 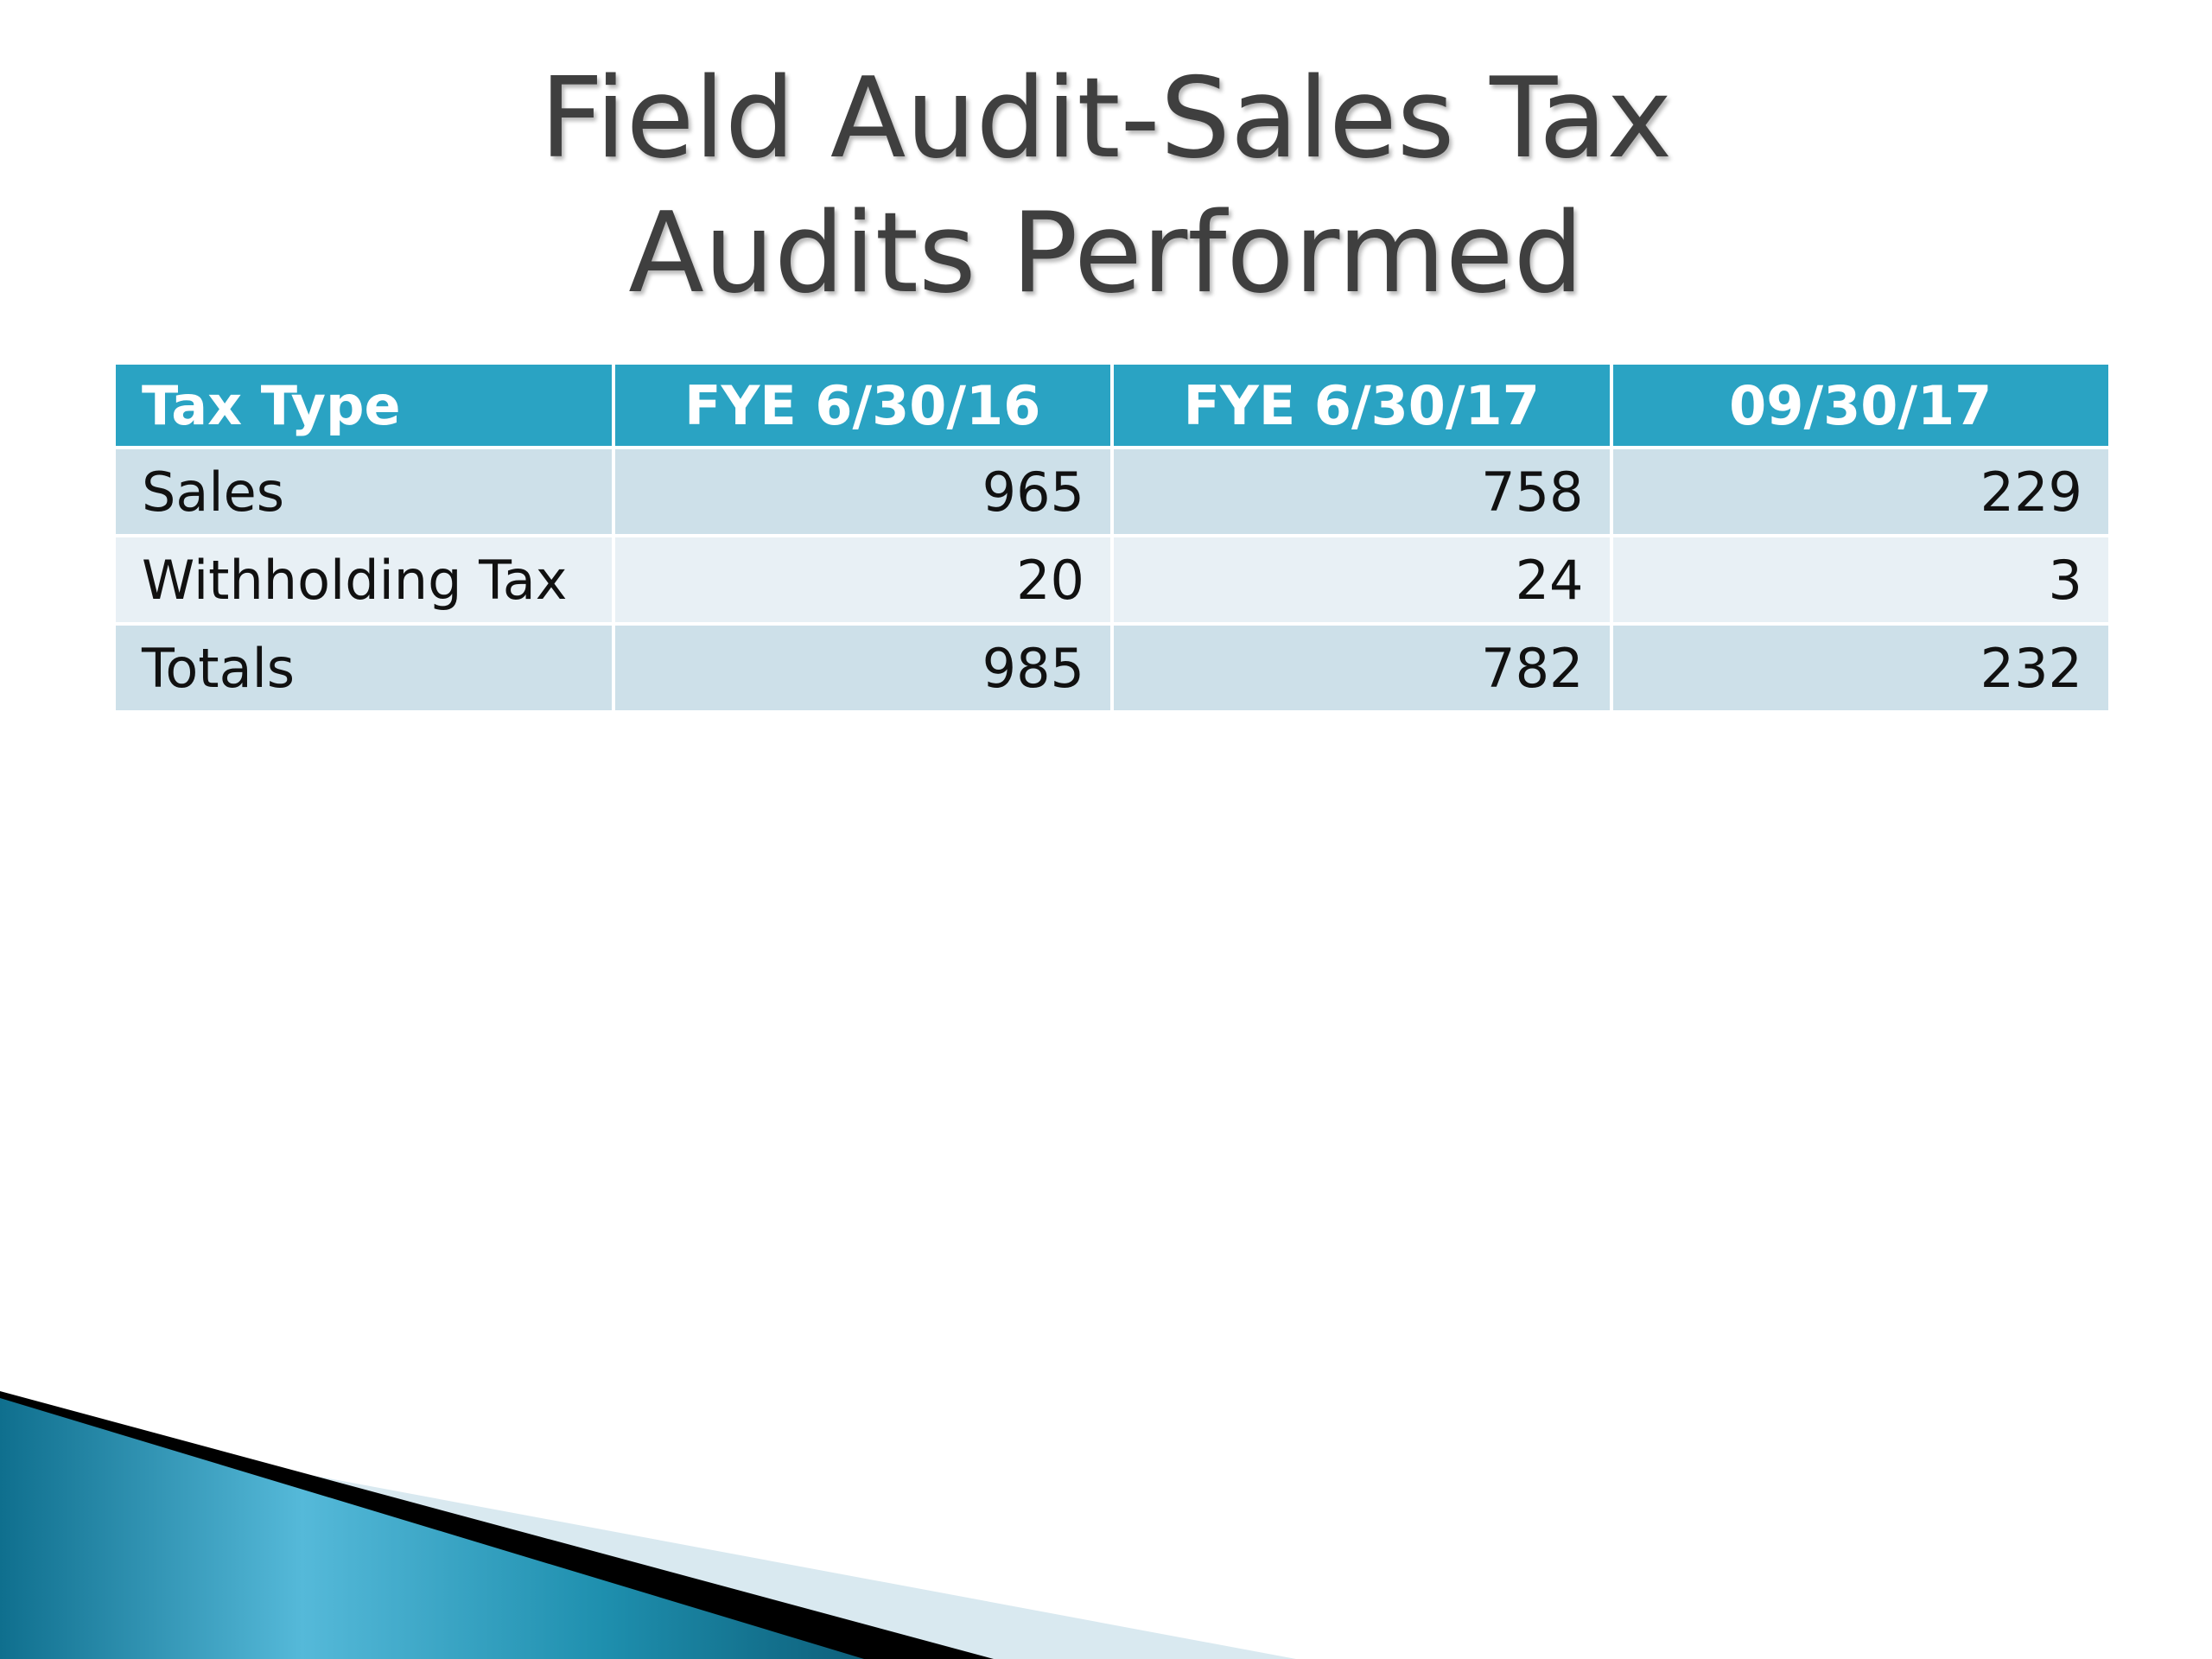 I want to click on header-fye-2017: FYE 6/30/17, so click(x=1361, y=405).